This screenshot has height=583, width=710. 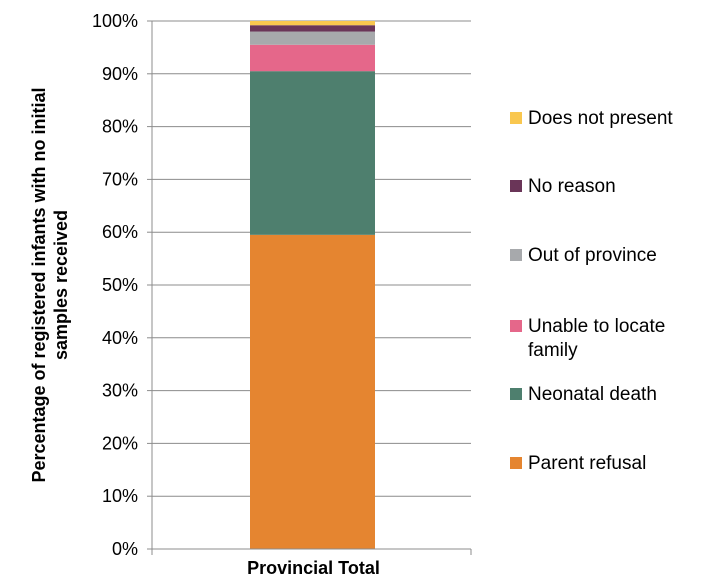 I want to click on legend-item-no-reason: No reason, so click(x=563, y=186).